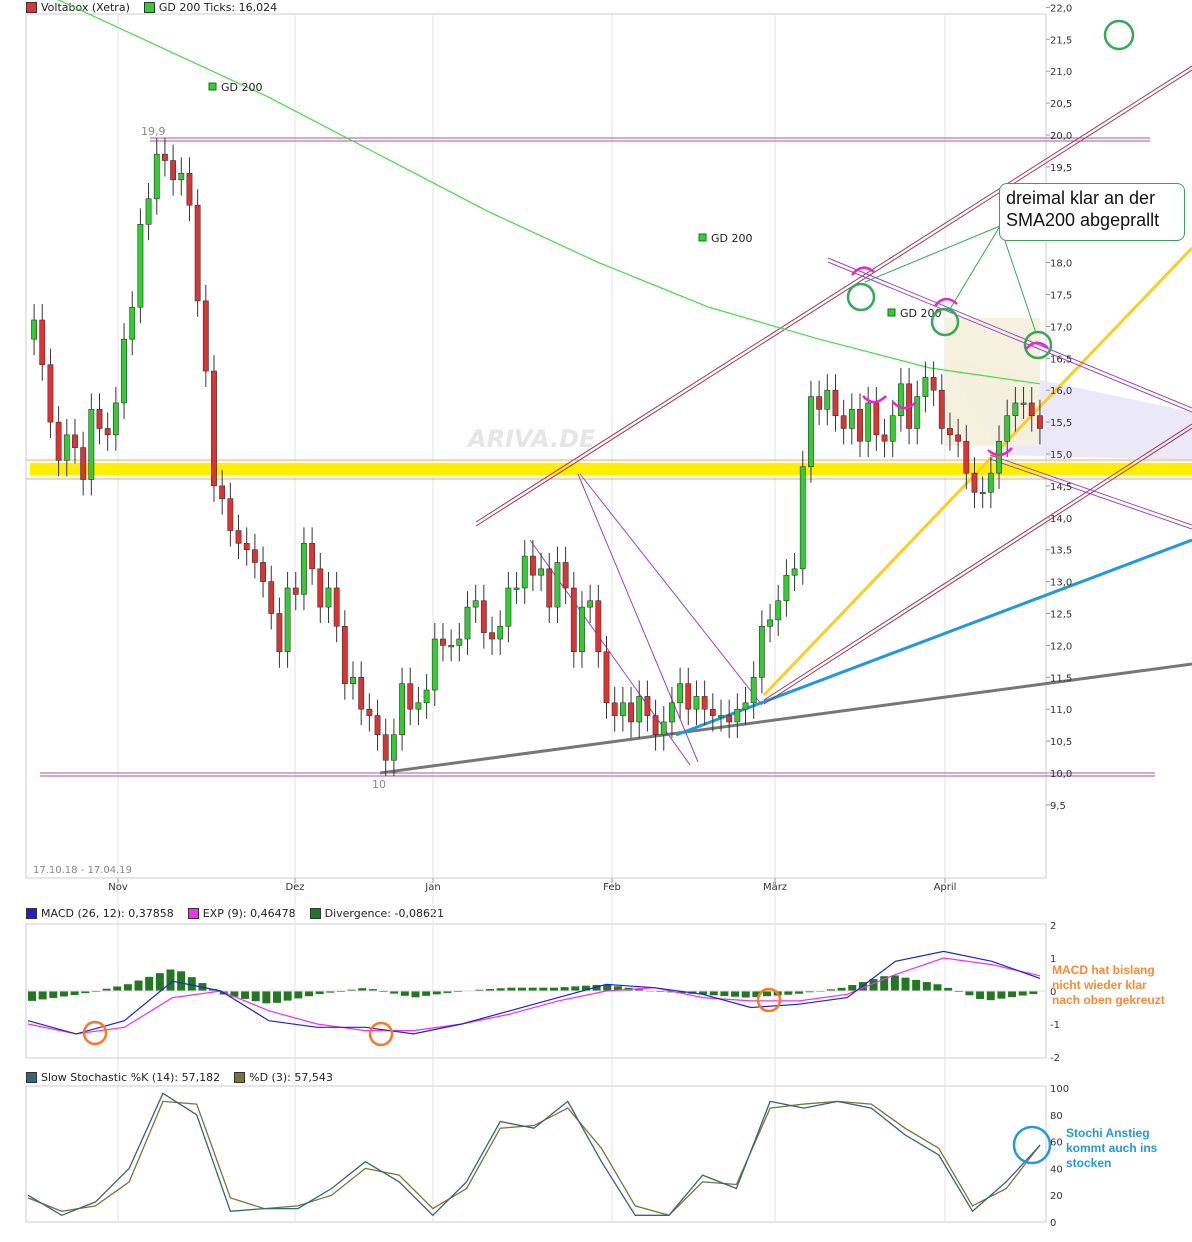 The width and height of the screenshot is (1192, 1242). Describe the element at coordinates (235, 87) in the screenshot. I see `gd200-label-1: GD 200` at that location.